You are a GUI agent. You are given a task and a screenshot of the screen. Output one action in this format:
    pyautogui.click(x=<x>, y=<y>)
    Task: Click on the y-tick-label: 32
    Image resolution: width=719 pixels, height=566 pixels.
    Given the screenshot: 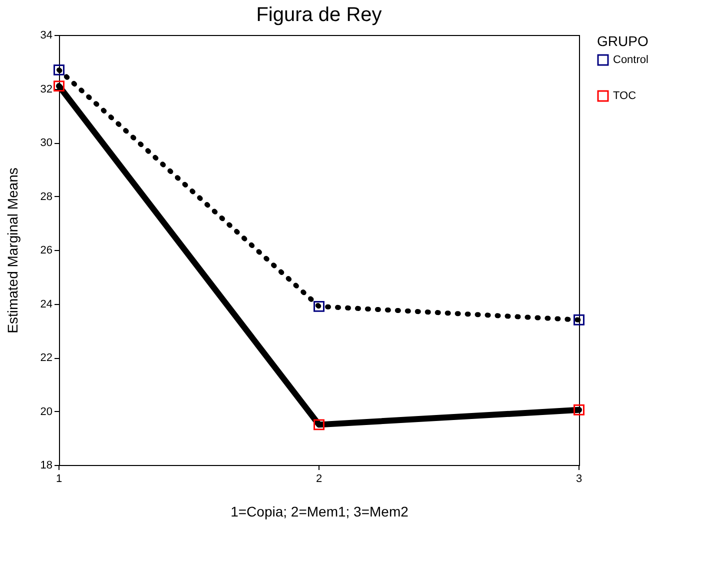 What is the action you would take?
    pyautogui.click(x=46, y=89)
    